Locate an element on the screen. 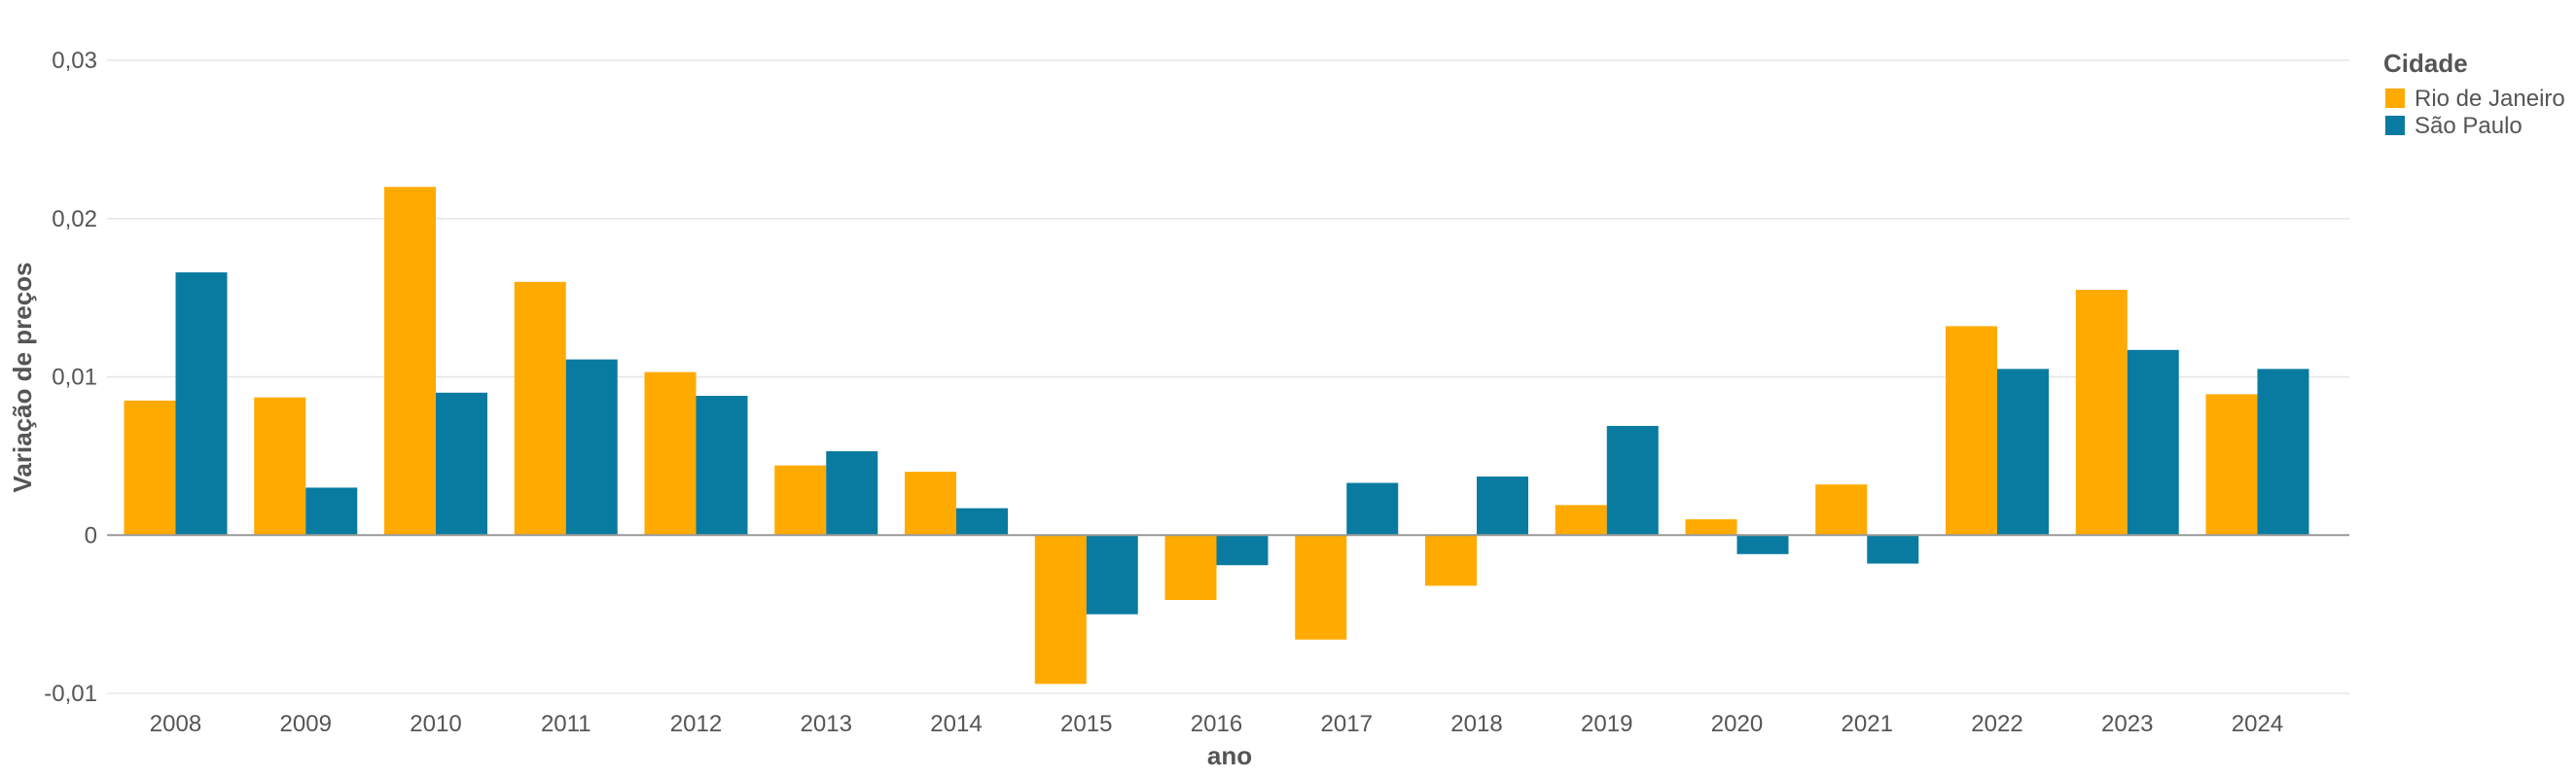  legend-title: Cidade is located at coordinates (2425, 64).